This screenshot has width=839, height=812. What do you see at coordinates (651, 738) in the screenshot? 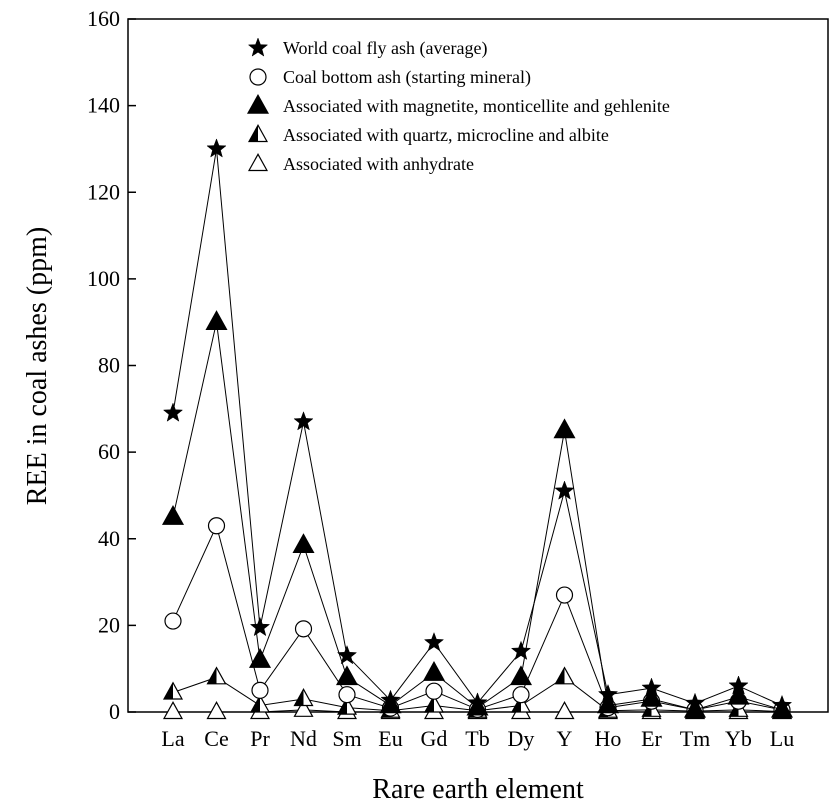
I see `x-tick-label: Er` at bounding box center [651, 738].